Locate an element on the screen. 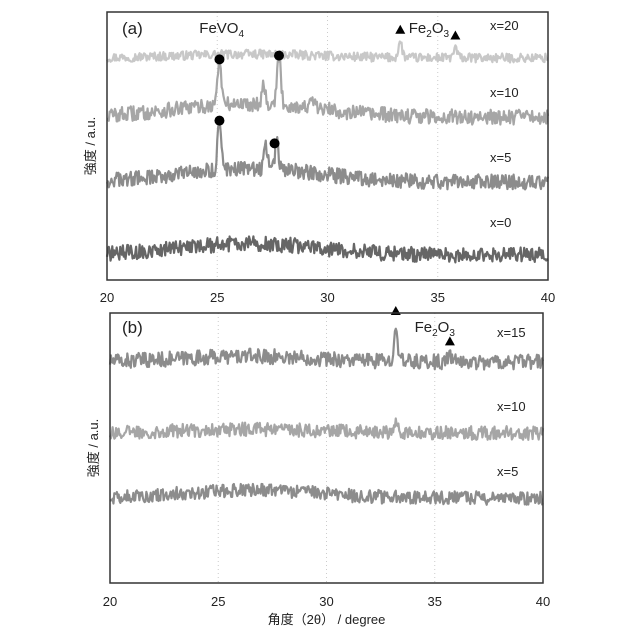  panel-b-x-ticks: 20 25 30 35 40 is located at coordinates (326, 601).